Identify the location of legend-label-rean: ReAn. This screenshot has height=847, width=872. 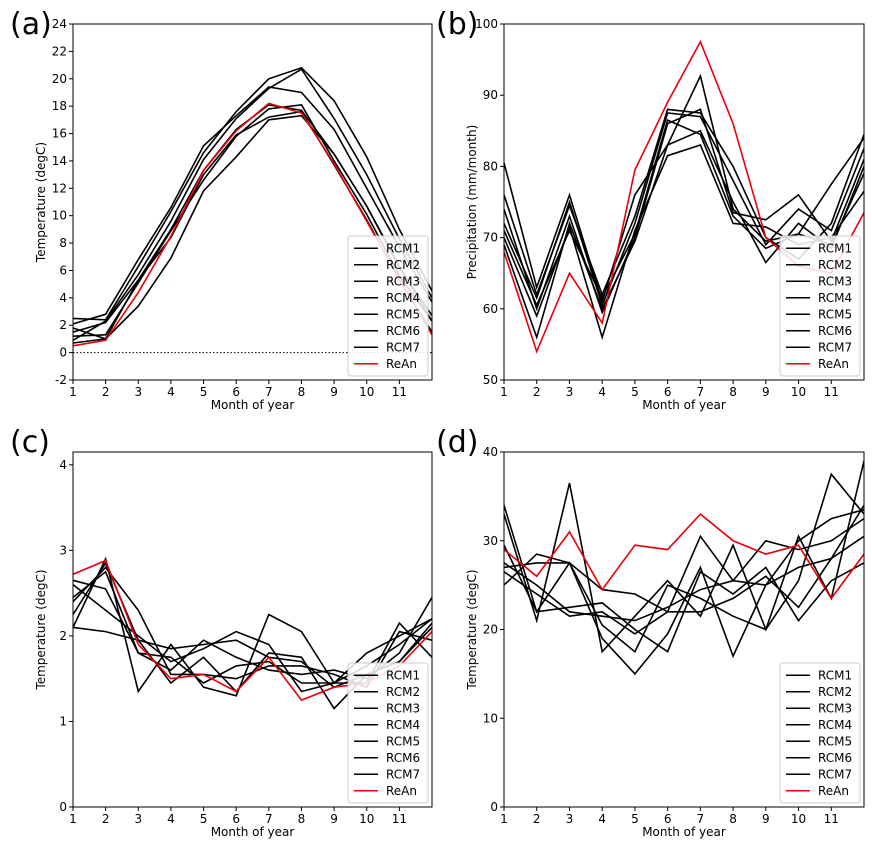
(401, 364).